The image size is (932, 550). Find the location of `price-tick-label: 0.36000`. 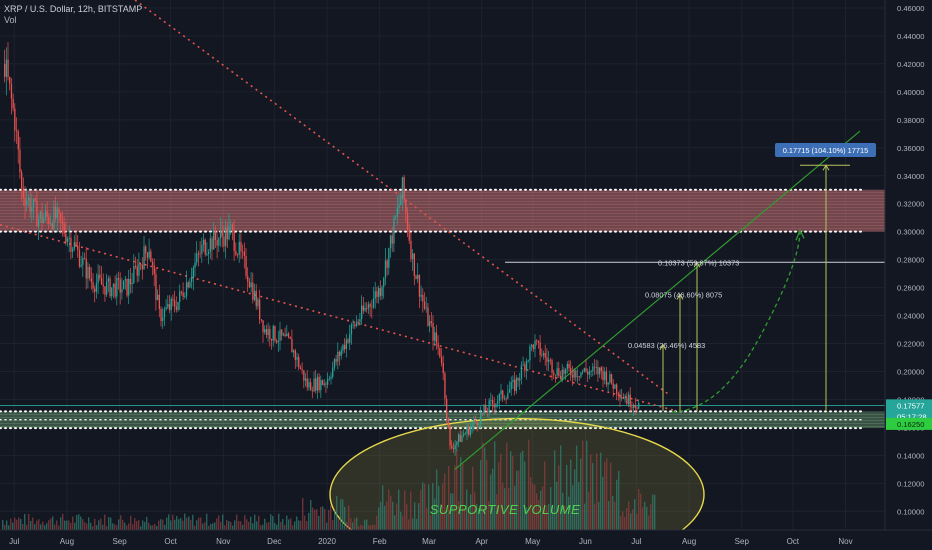

price-tick-label: 0.36000 is located at coordinates (910, 148).